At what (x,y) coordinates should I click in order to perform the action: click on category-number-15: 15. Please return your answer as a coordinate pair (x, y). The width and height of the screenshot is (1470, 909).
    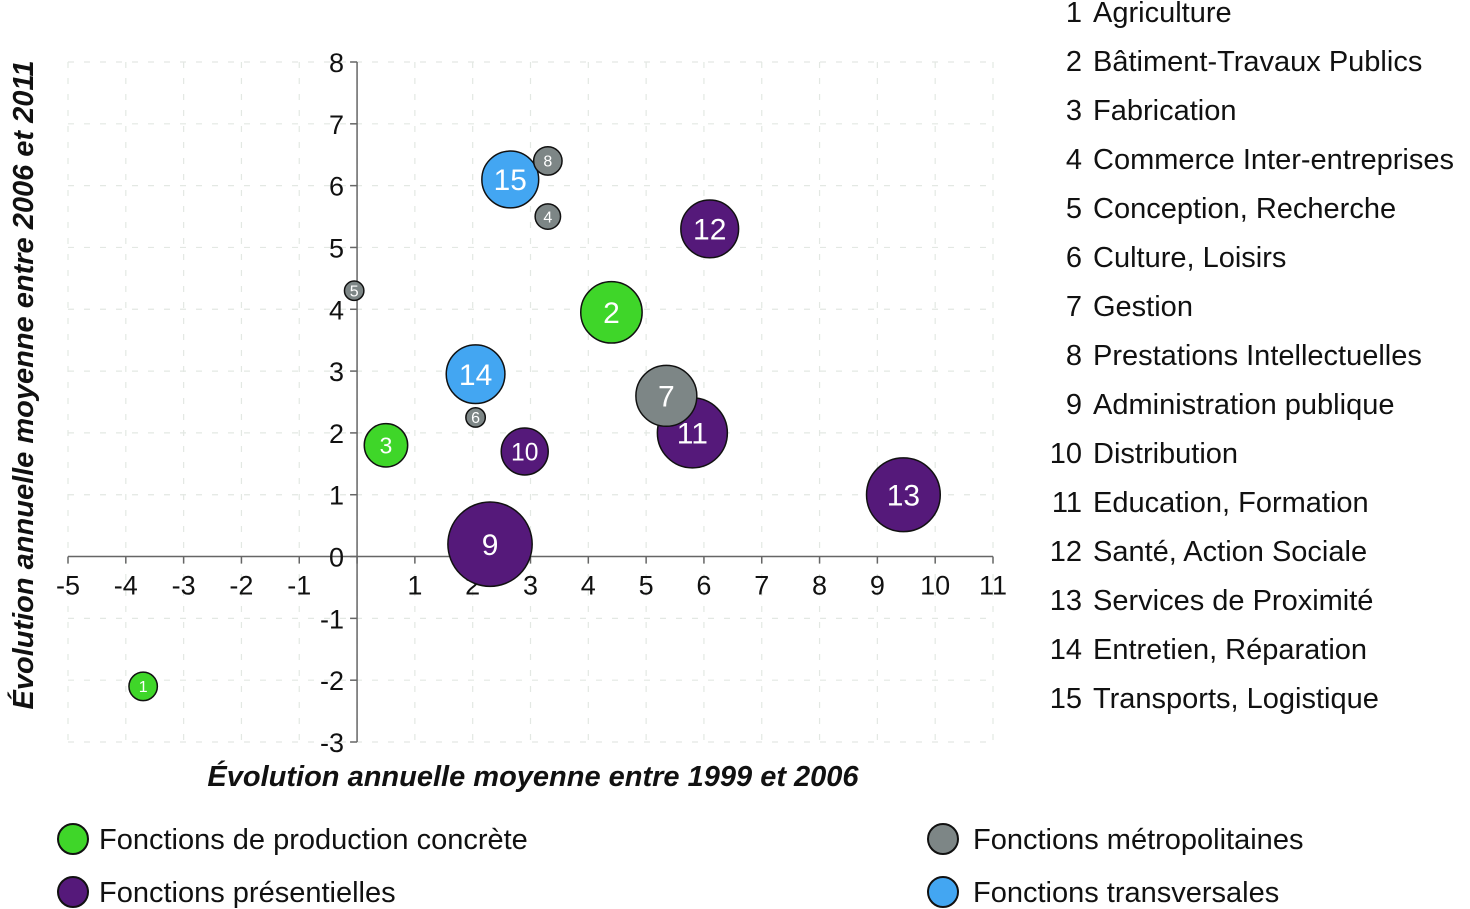
    Looking at the image, I should click on (1066, 699).